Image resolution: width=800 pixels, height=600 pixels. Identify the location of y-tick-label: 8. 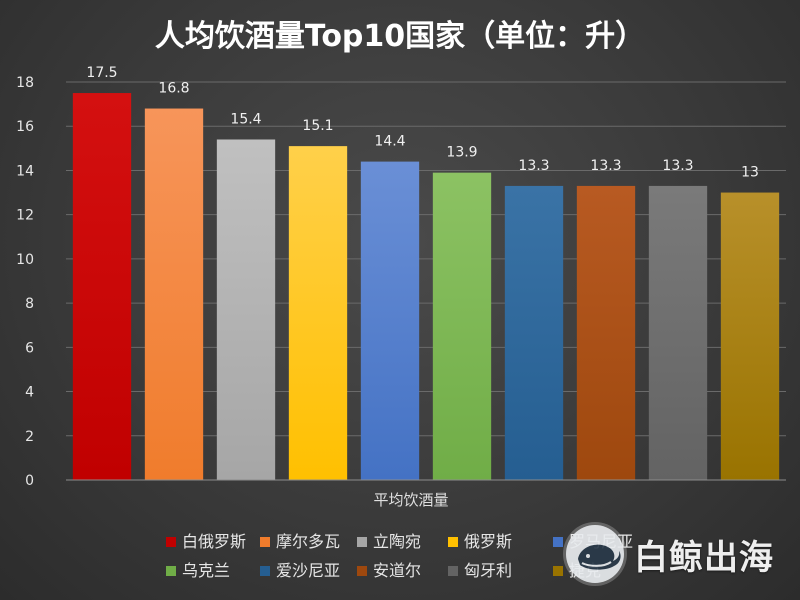
(29, 304).